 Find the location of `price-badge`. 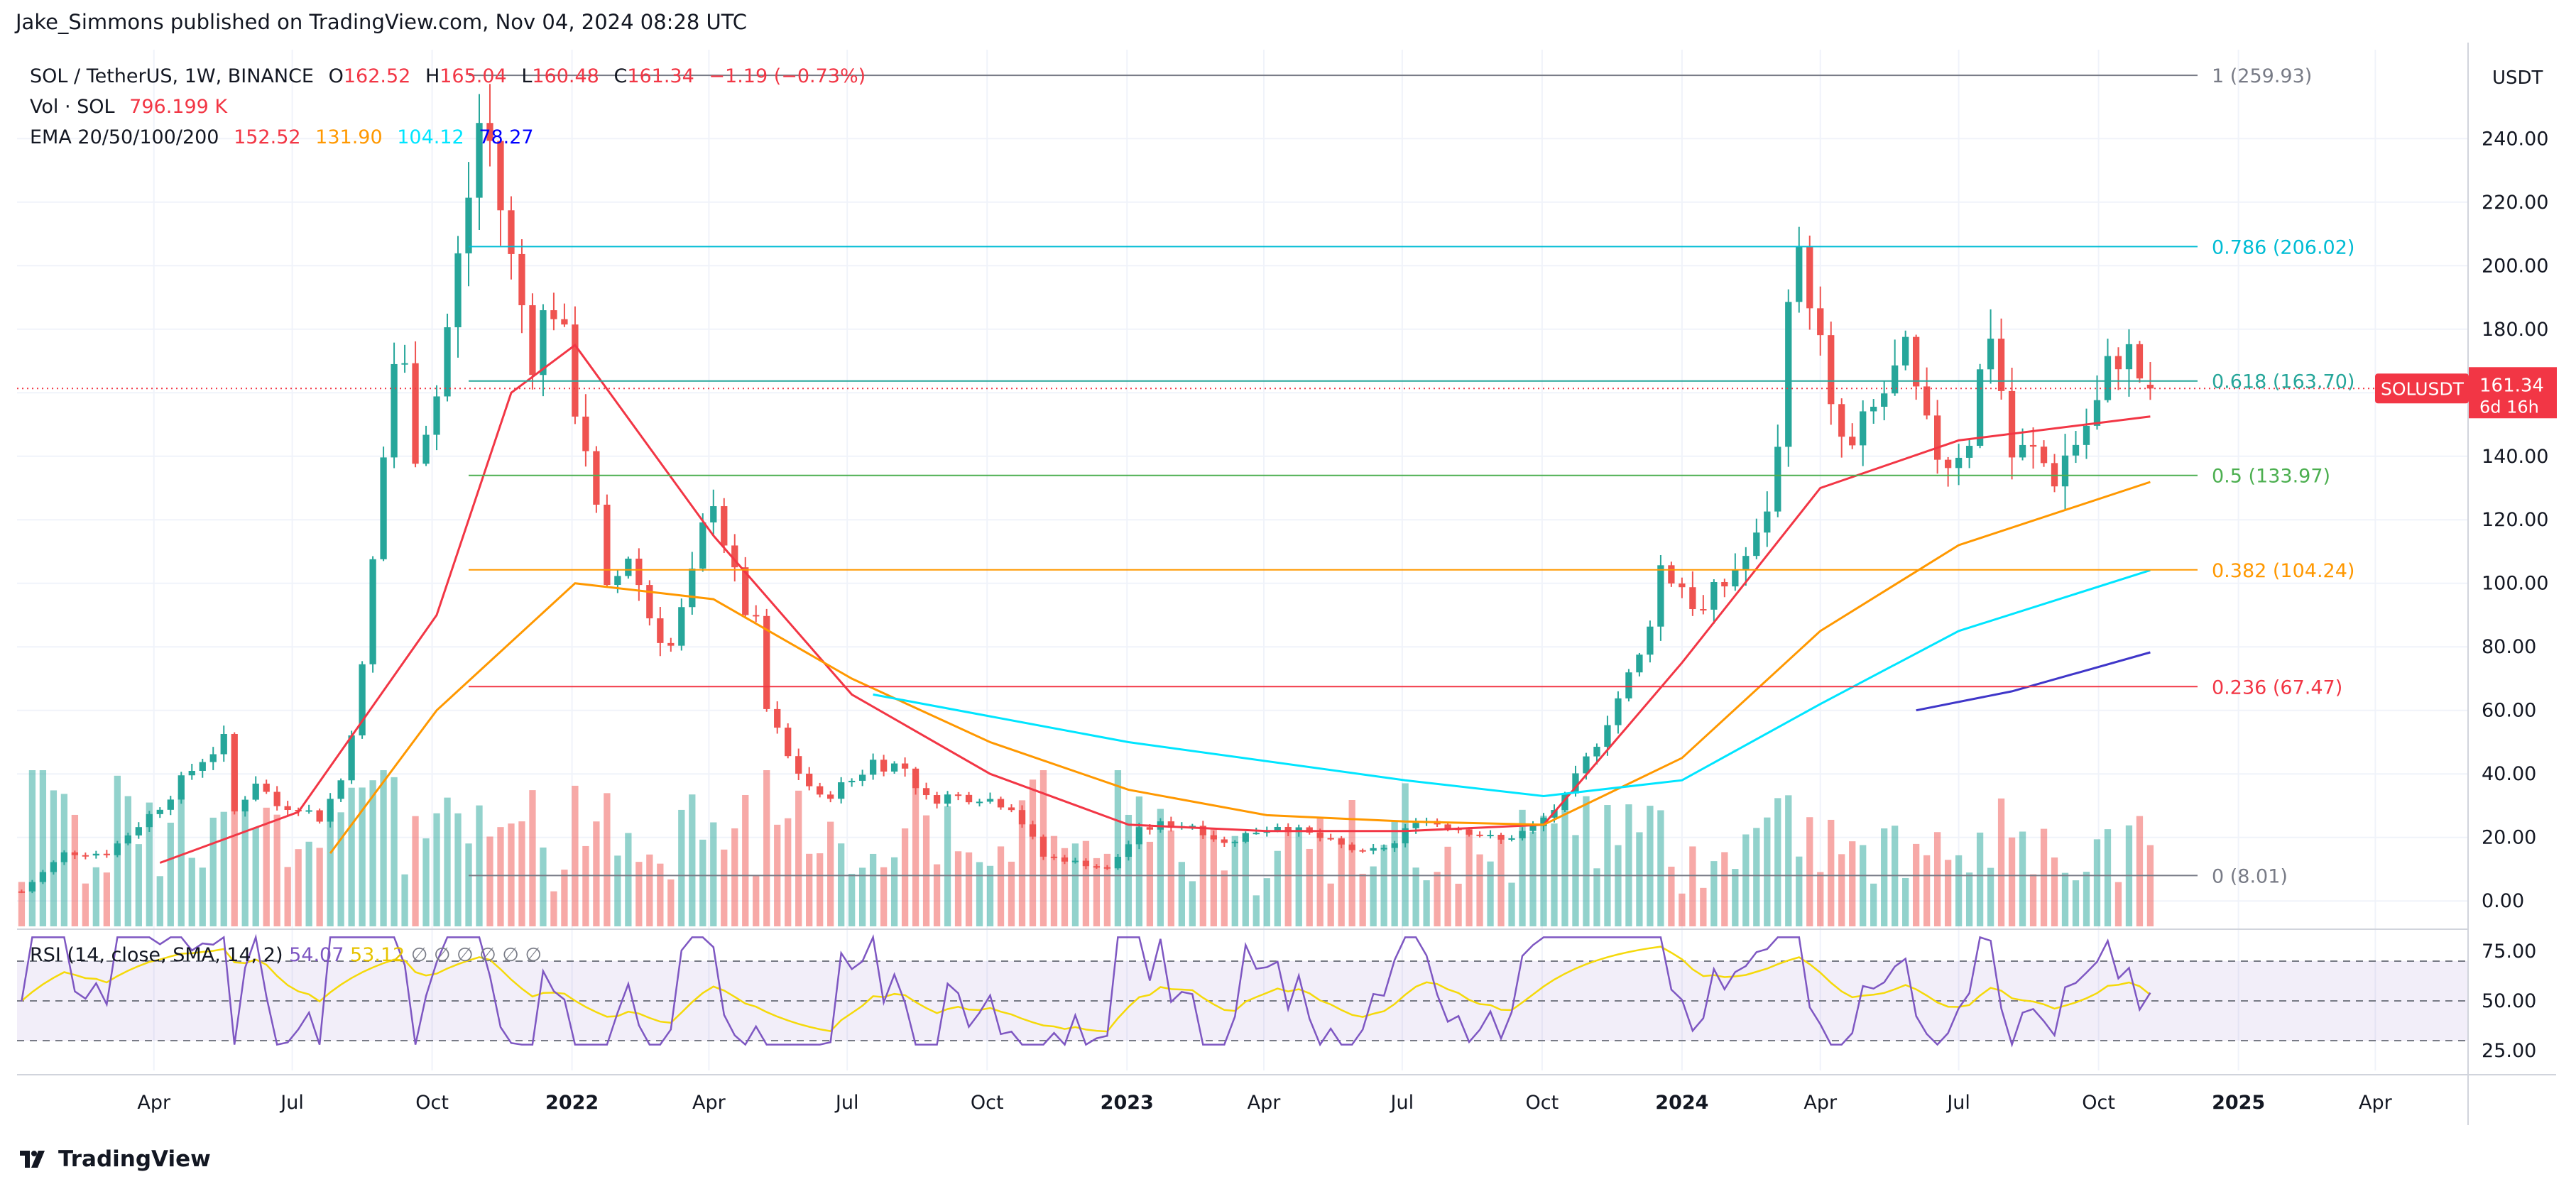

price-badge is located at coordinates (2513, 393).